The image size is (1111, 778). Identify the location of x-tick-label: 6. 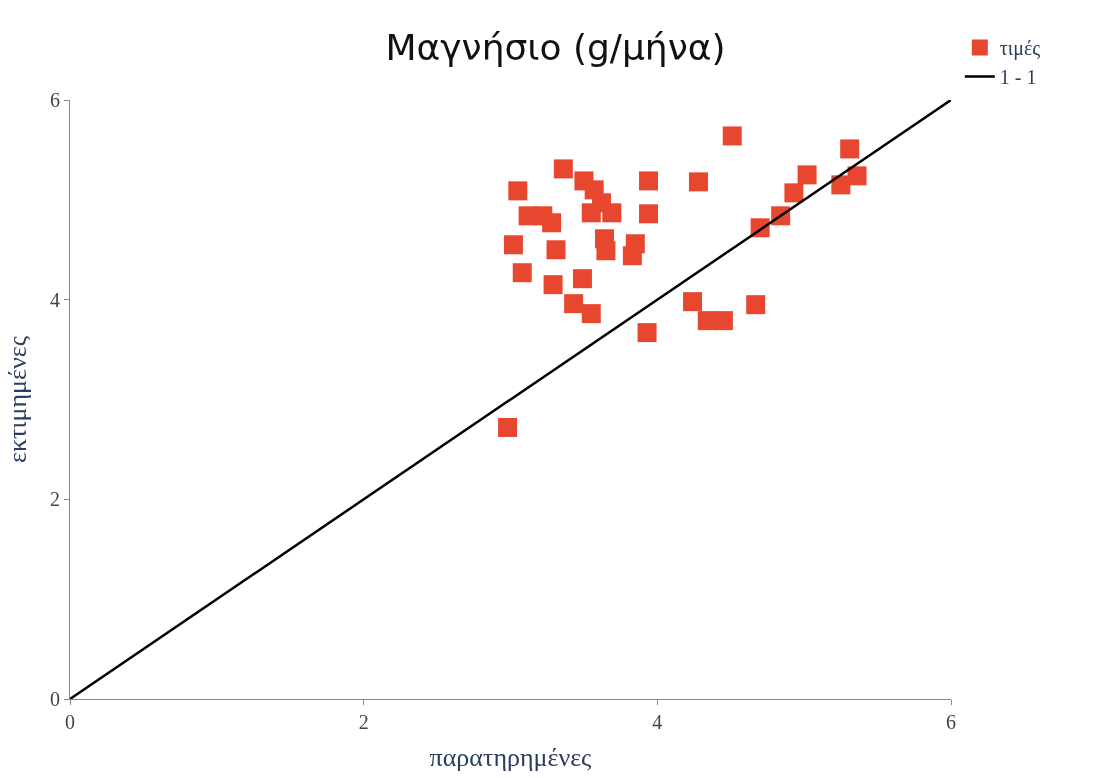
(951, 722).